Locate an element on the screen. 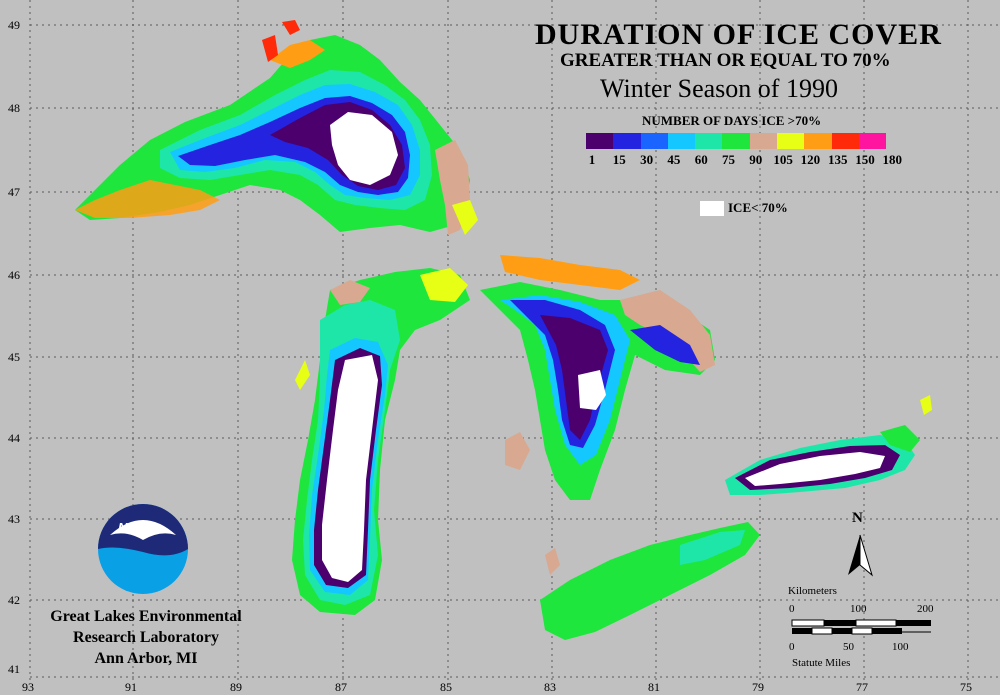 Image resolution: width=1000 pixels, height=695 pixels. km-tick: 0 is located at coordinates (792, 609).